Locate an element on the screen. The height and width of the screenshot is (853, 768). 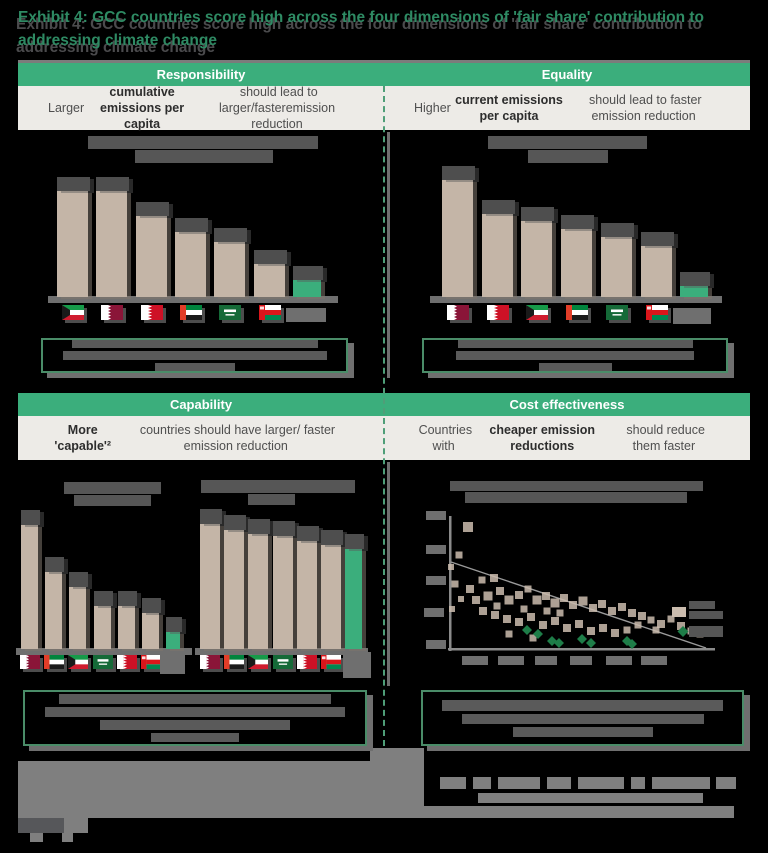
scatter-points-other is located at coordinates (576, 582).